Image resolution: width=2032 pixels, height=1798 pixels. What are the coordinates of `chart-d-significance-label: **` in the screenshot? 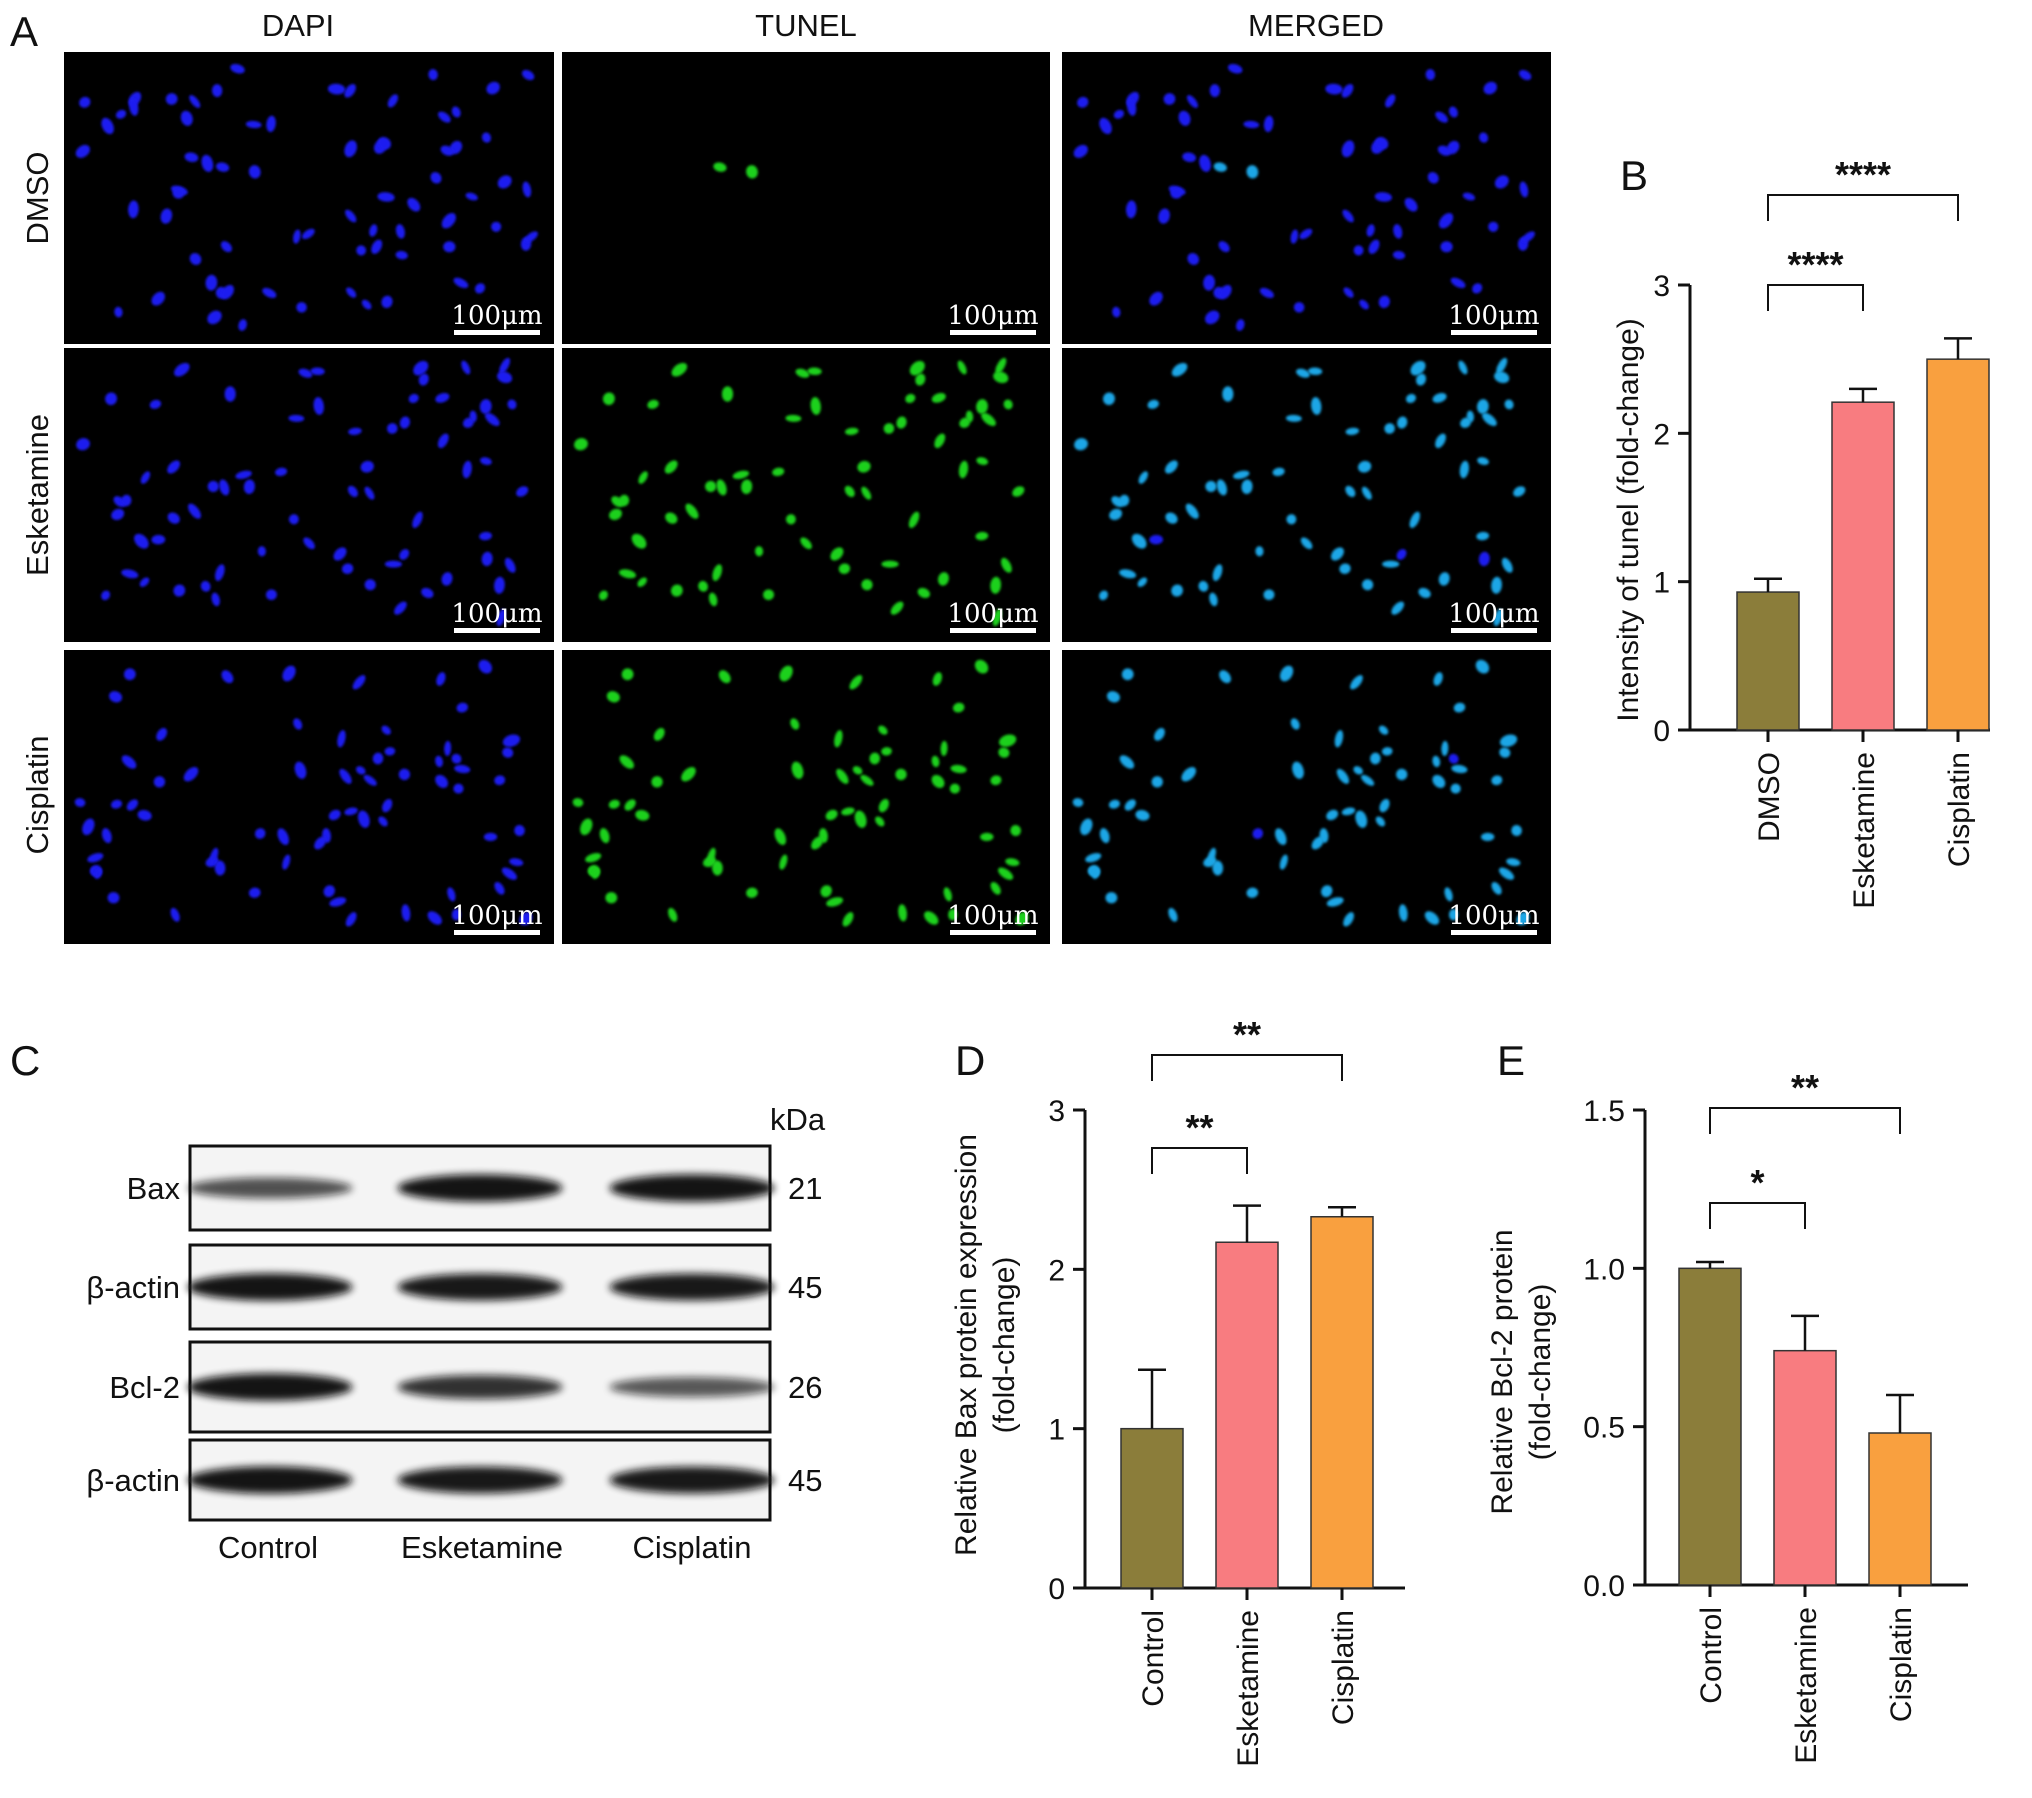 It's located at (1247, 1034).